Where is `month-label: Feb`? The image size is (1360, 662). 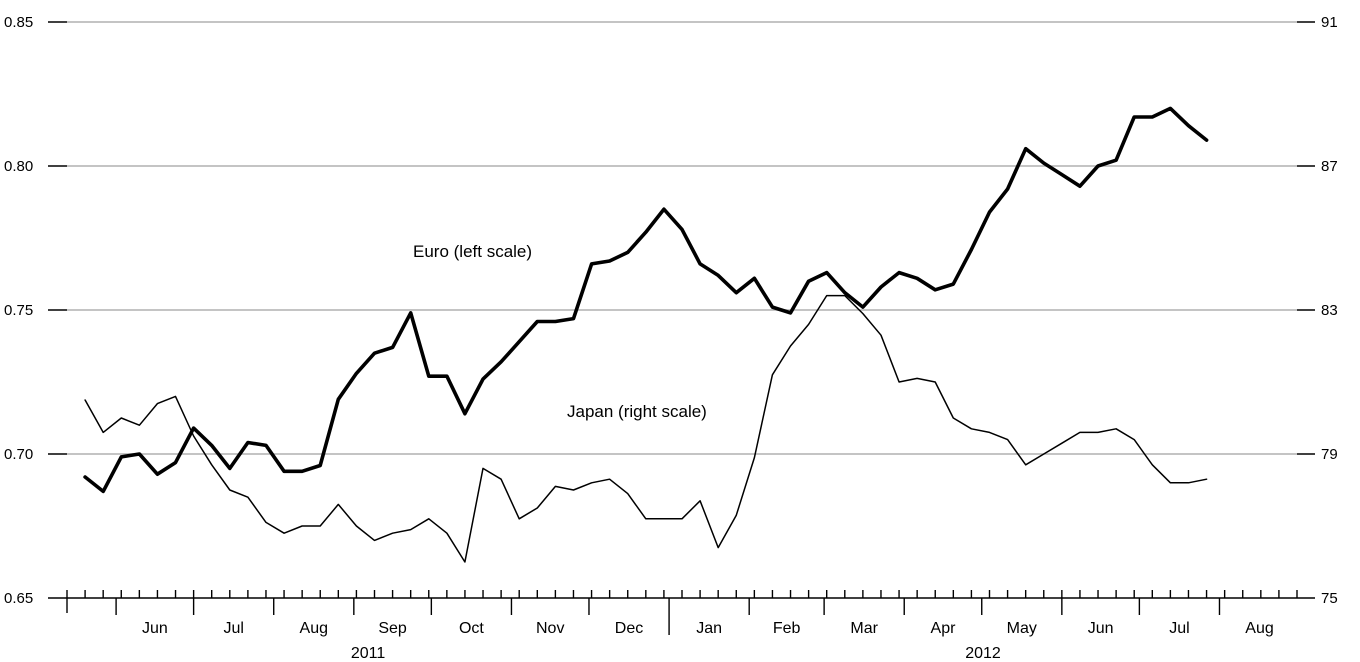 month-label: Feb is located at coordinates (787, 628).